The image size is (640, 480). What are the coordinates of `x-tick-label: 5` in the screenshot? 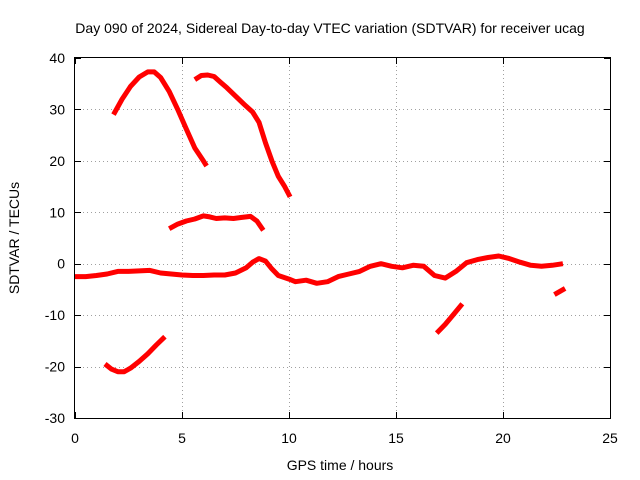 It's located at (182, 438).